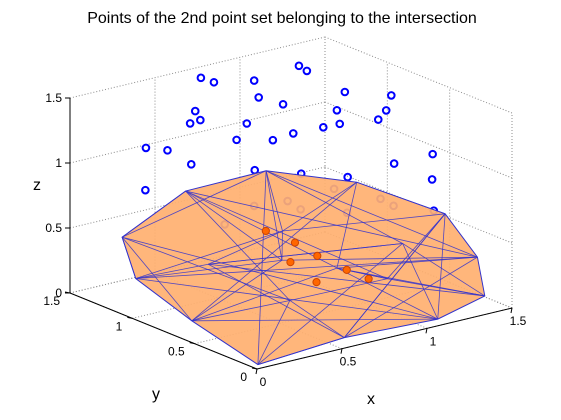 Image resolution: width=561 pixels, height=420 pixels. What do you see at coordinates (58, 163) in the screenshot?
I see `z-tick-label: 1` at bounding box center [58, 163].